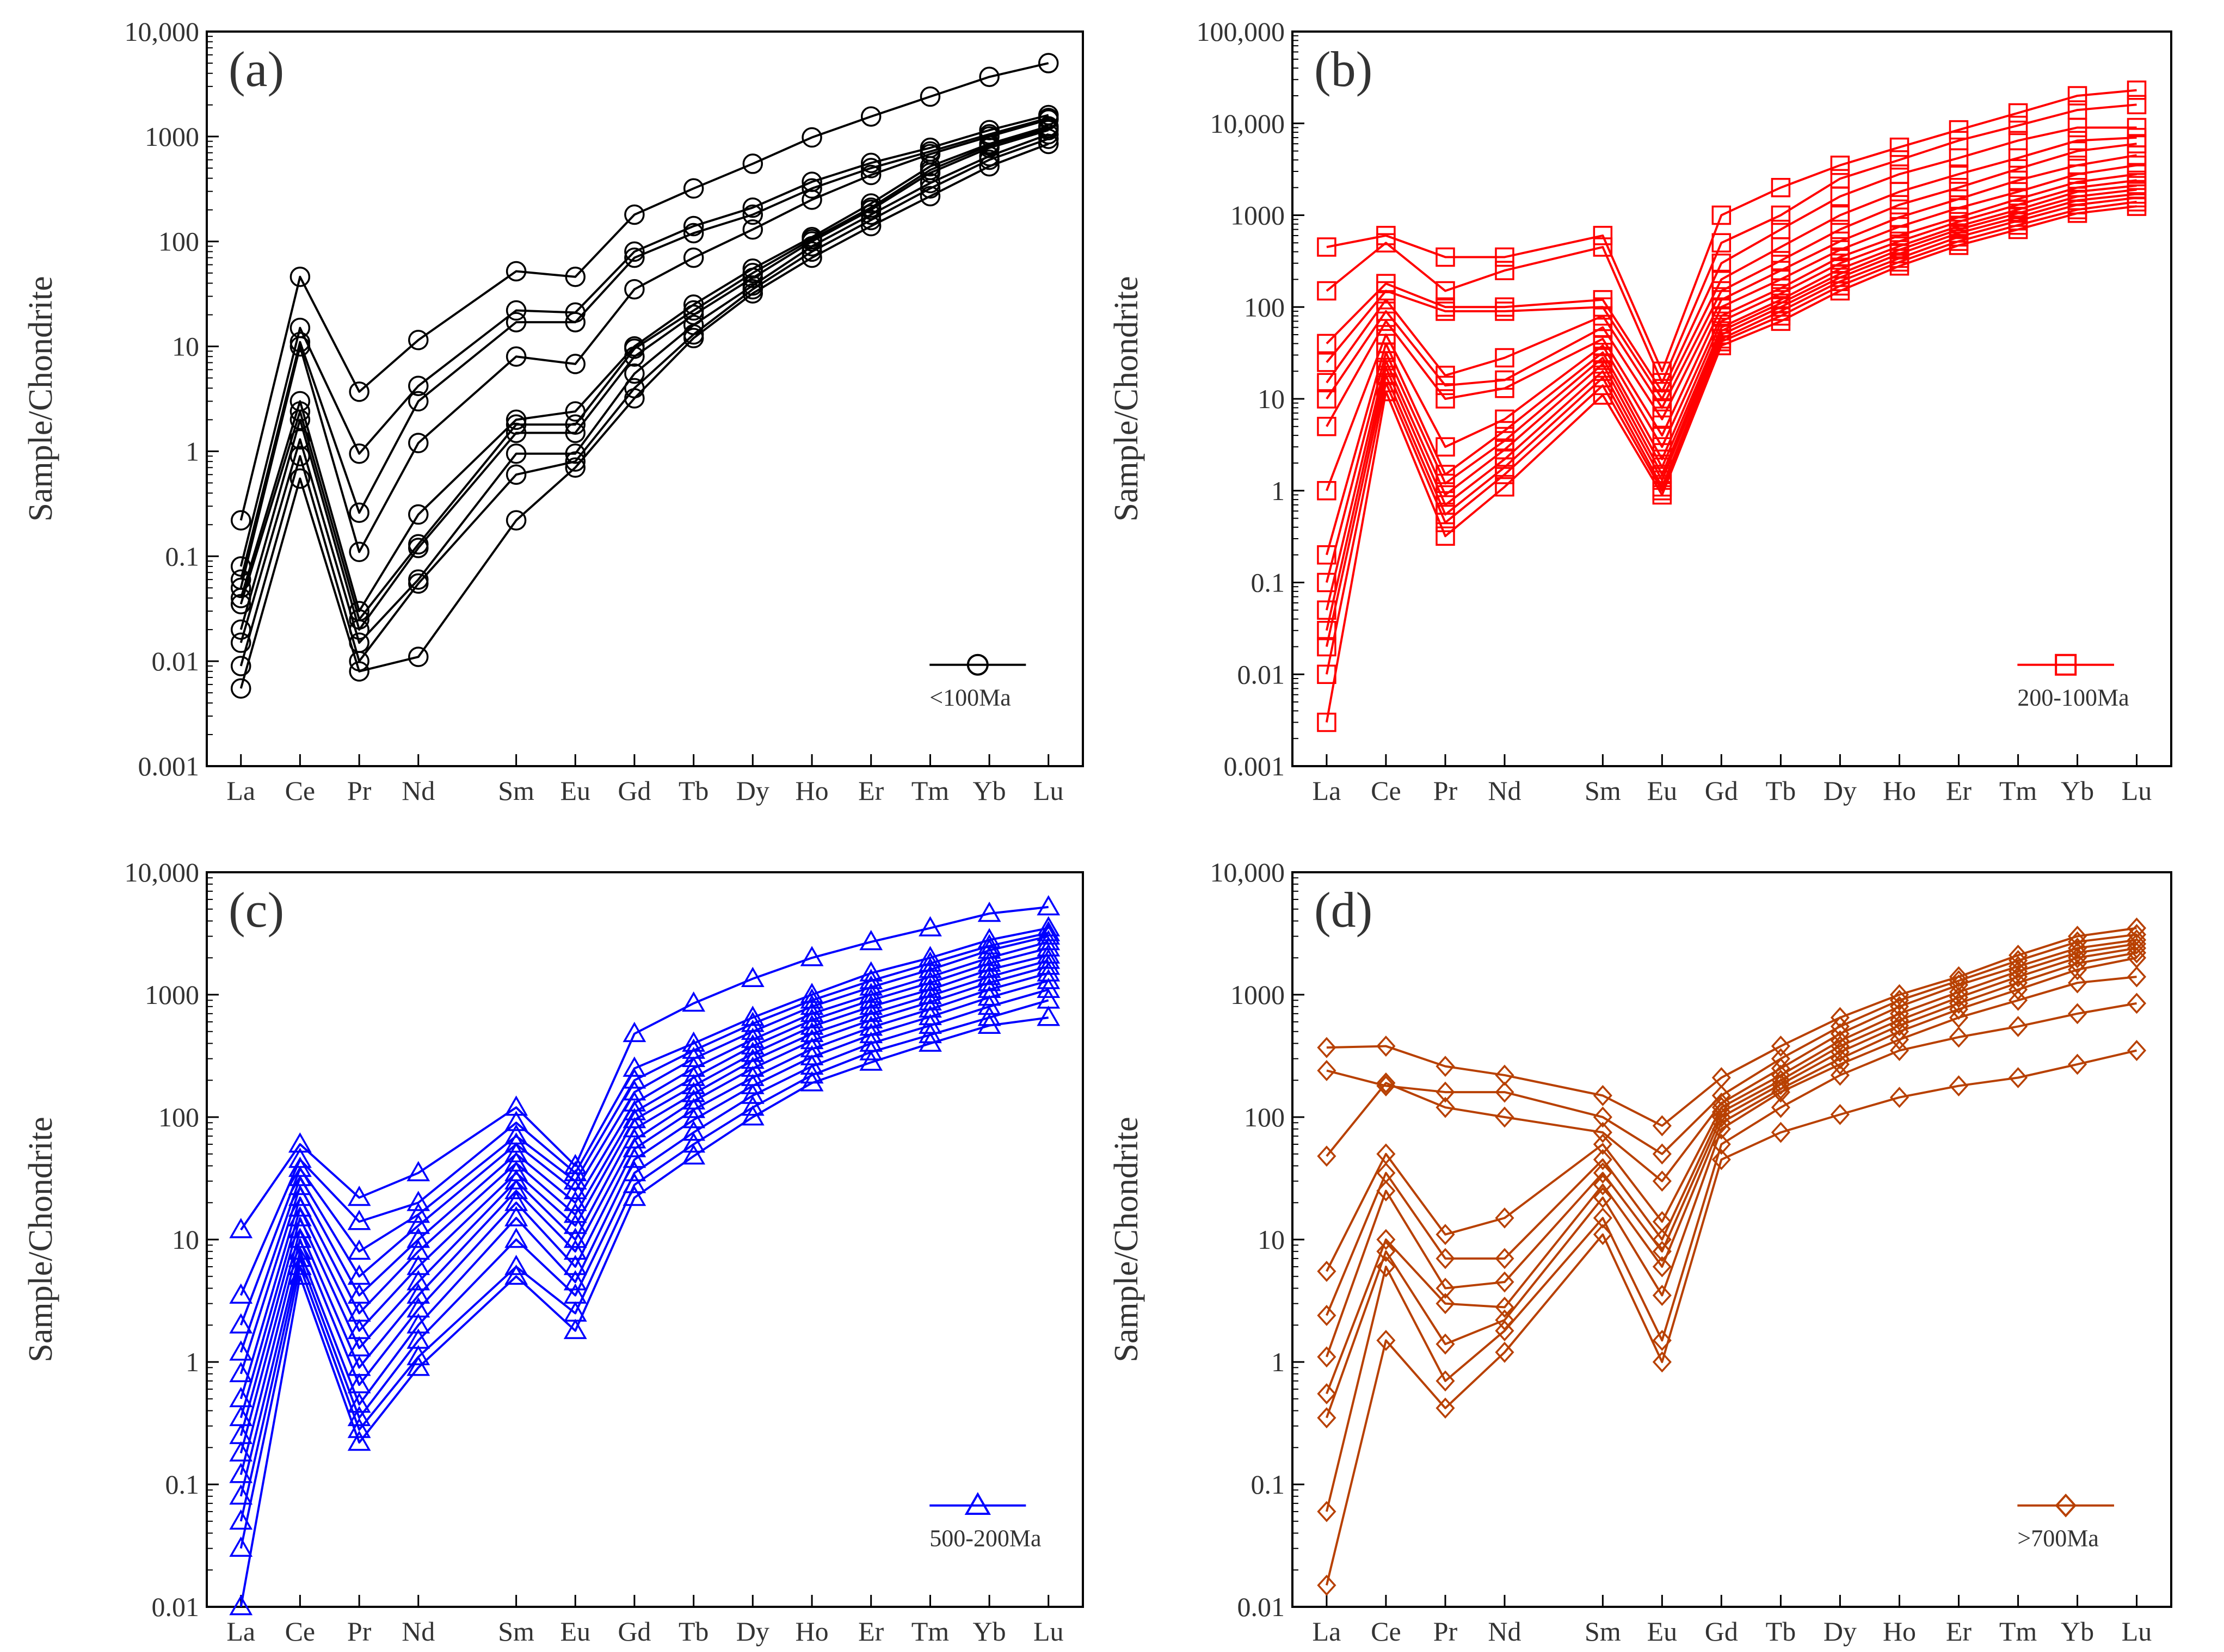 The height and width of the screenshot is (1652, 2224). What do you see at coordinates (812, 1631) in the screenshot?
I see `x-tick-label-ho: Ho` at bounding box center [812, 1631].